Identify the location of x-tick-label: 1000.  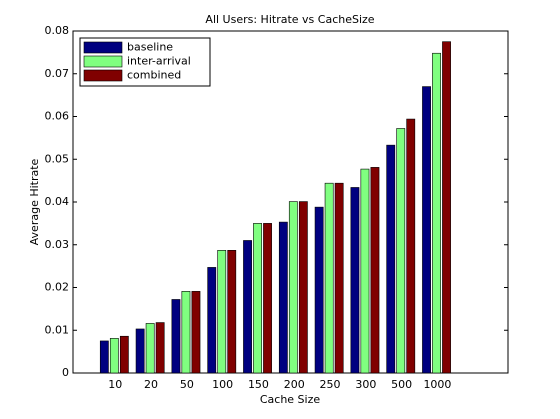
(437, 384).